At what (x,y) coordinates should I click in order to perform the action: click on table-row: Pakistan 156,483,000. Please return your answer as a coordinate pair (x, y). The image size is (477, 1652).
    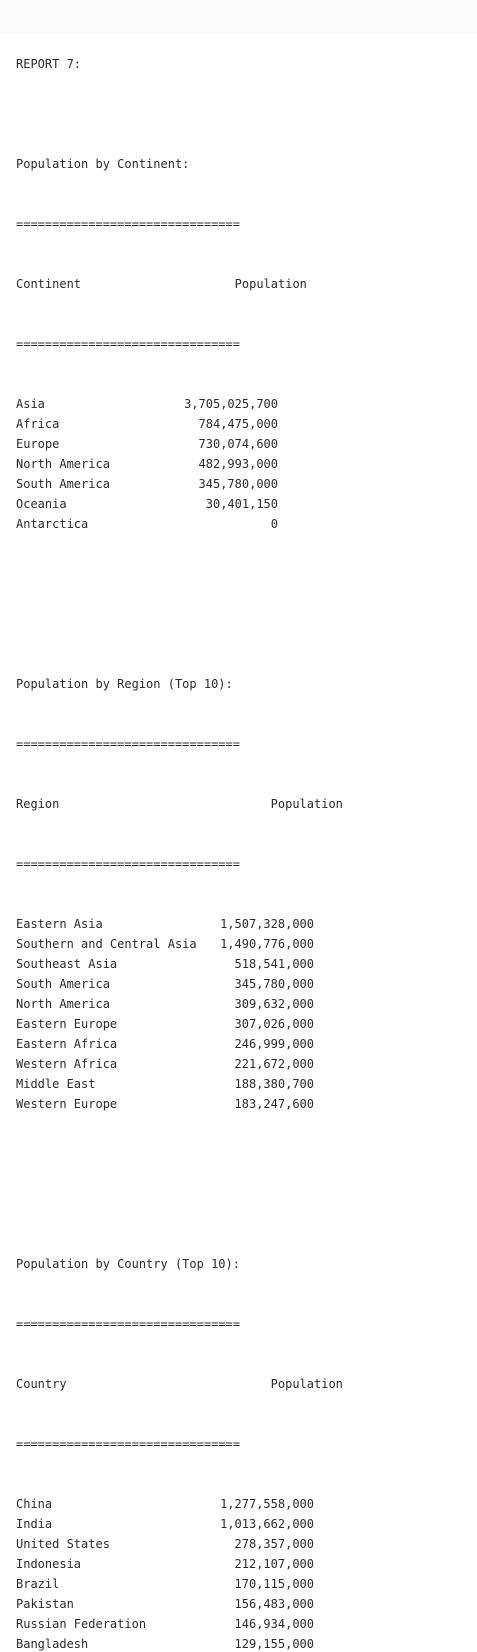
    Looking at the image, I should click on (165, 1604).